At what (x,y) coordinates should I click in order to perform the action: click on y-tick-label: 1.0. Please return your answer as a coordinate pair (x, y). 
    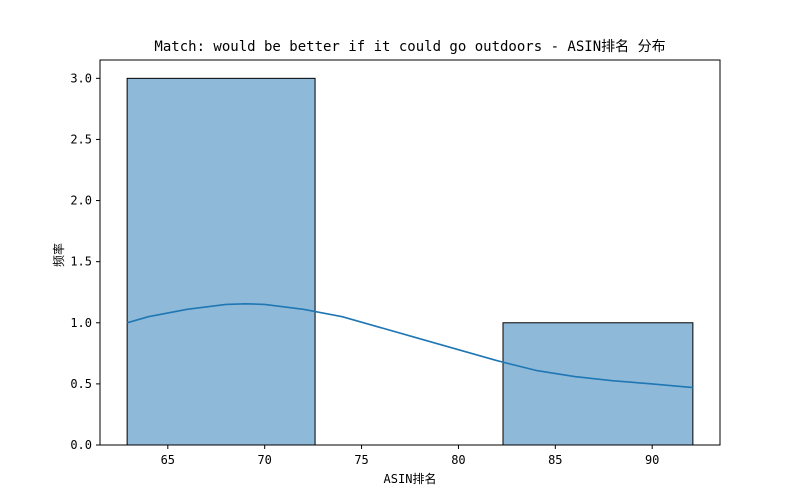
    Looking at the image, I should click on (81, 323).